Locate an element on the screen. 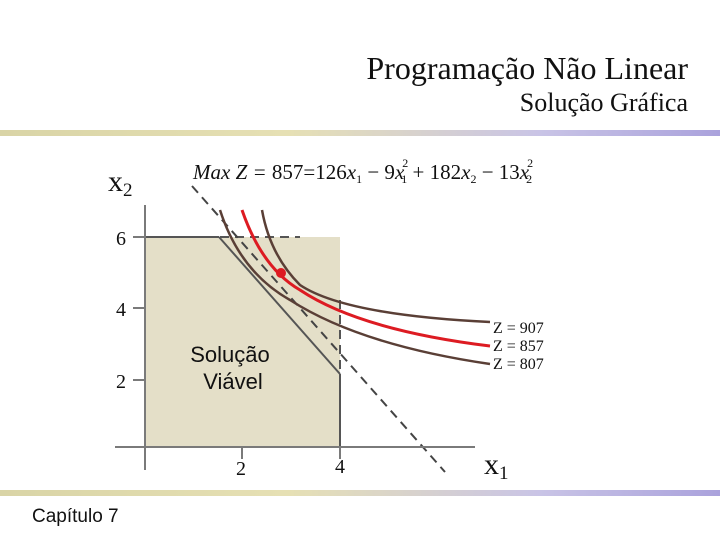 This screenshot has width=720, height=540. iso-label-z-907: Z = 907 is located at coordinates (518, 328).